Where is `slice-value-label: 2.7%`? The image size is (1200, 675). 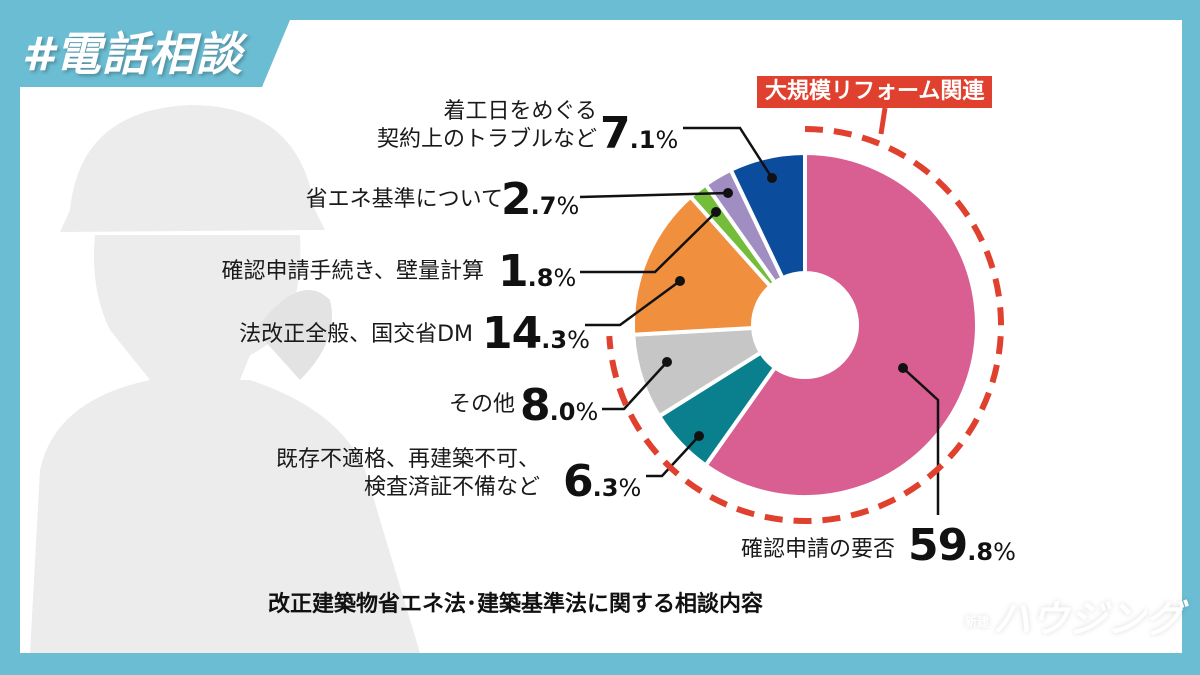 slice-value-label: 2.7% is located at coordinates (540, 199).